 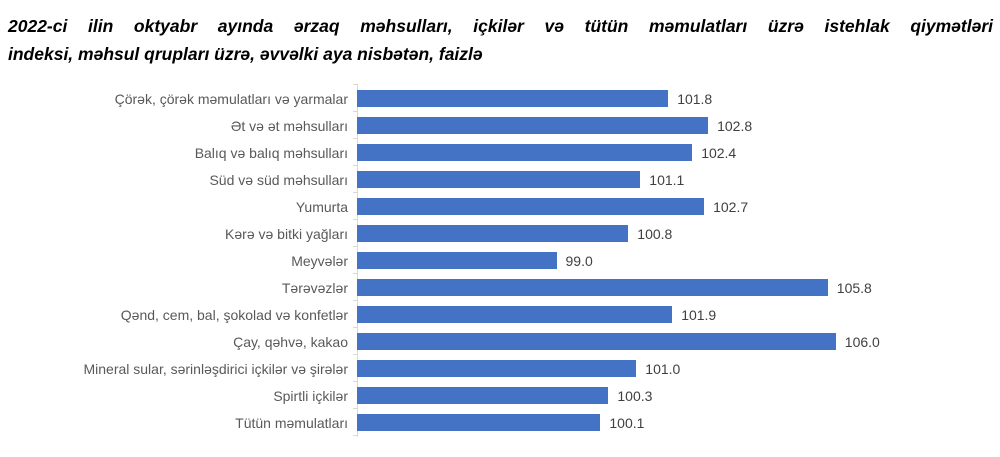 What do you see at coordinates (667, 179) in the screenshot?
I see `value-label: 101.1` at bounding box center [667, 179].